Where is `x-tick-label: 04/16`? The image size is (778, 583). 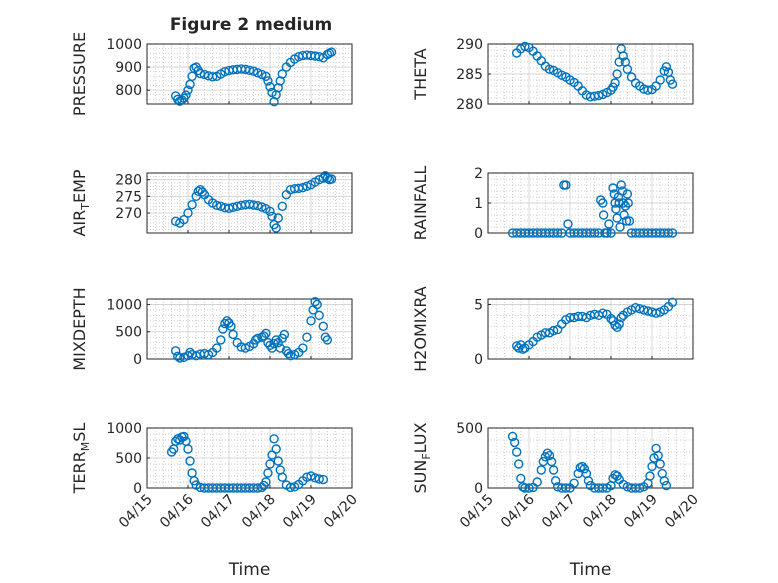
x-tick-label: 04/16 is located at coordinates (177, 511).